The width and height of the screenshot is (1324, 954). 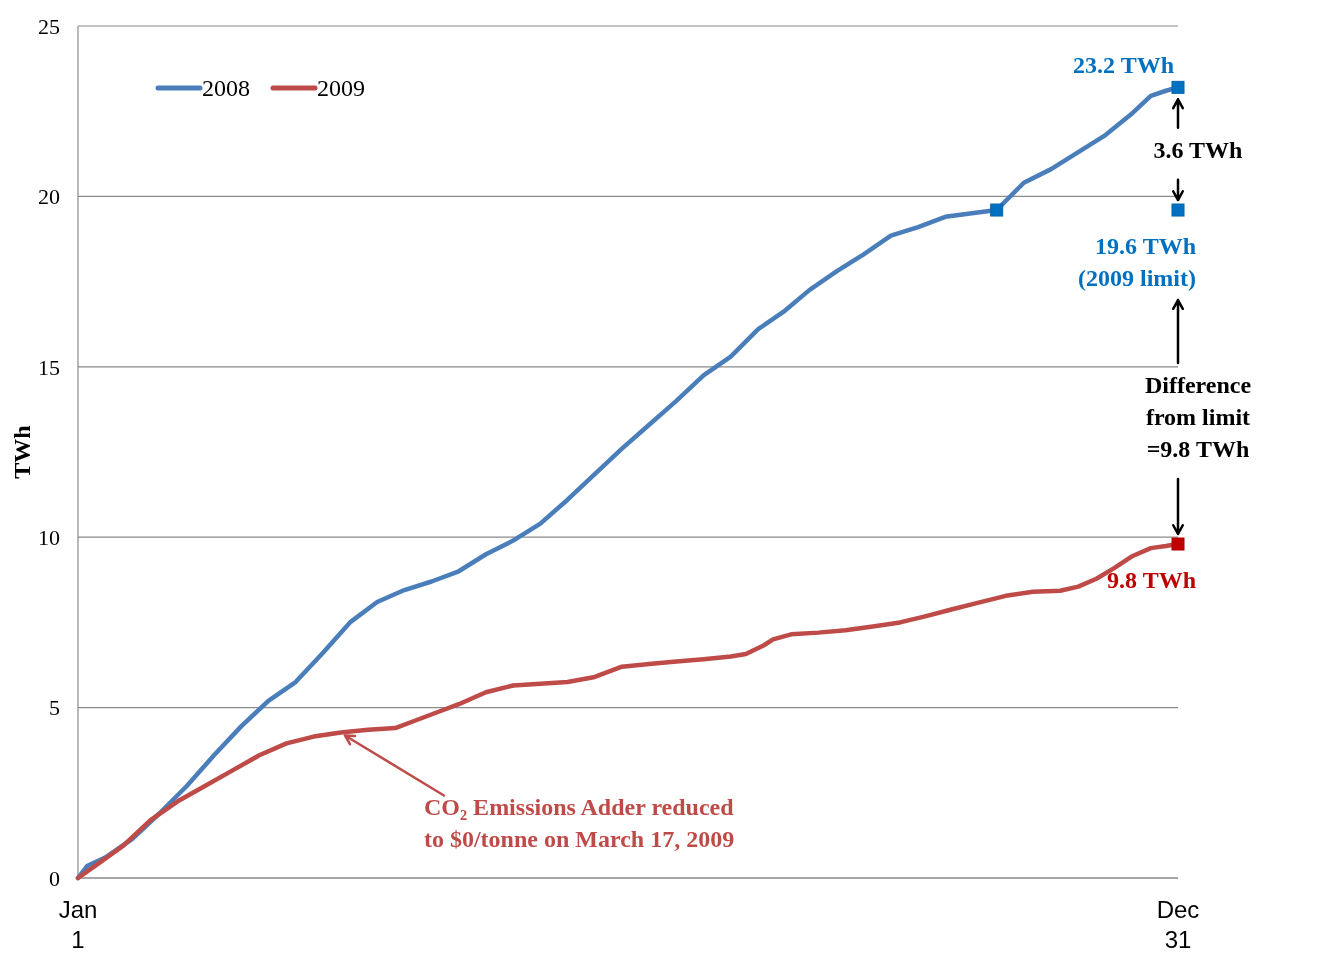 I want to click on y-tick-label: 10, so click(x=49, y=537).